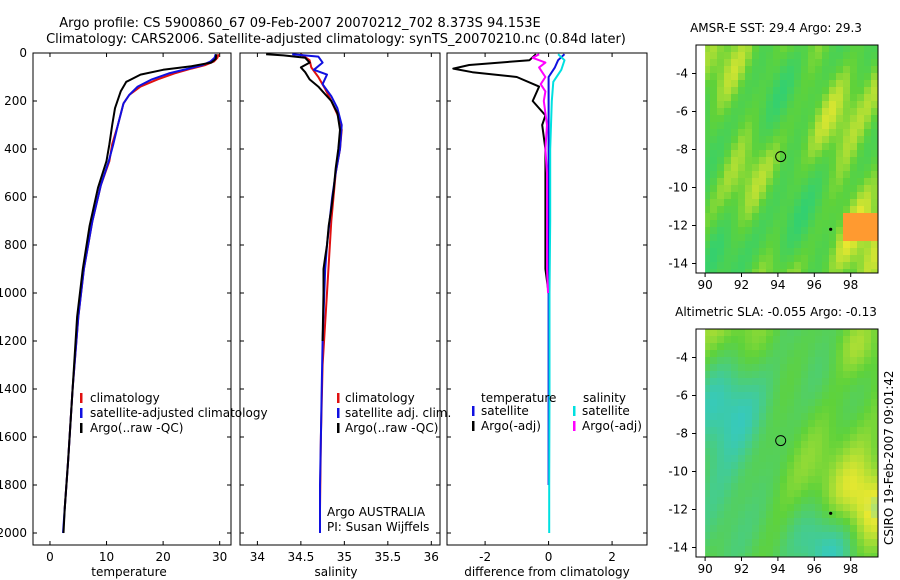  What do you see at coordinates (574, 426) in the screenshot?
I see `legend-swatch-sal-argo` at bounding box center [574, 426].